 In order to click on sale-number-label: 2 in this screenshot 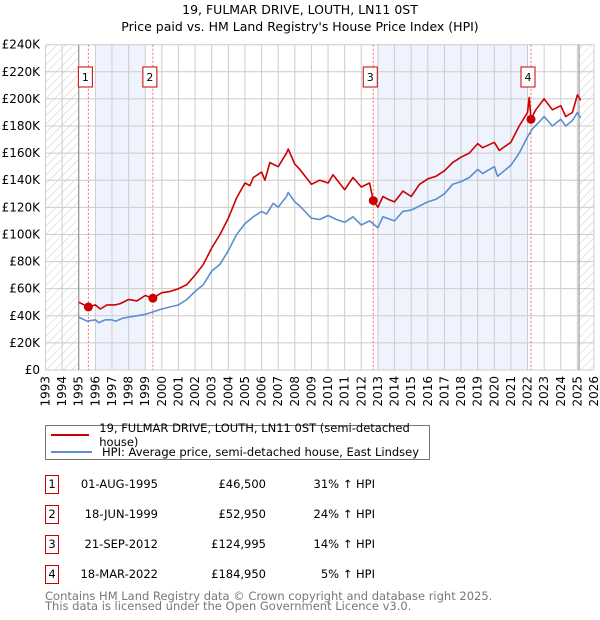, I will do `click(149, 77)`.